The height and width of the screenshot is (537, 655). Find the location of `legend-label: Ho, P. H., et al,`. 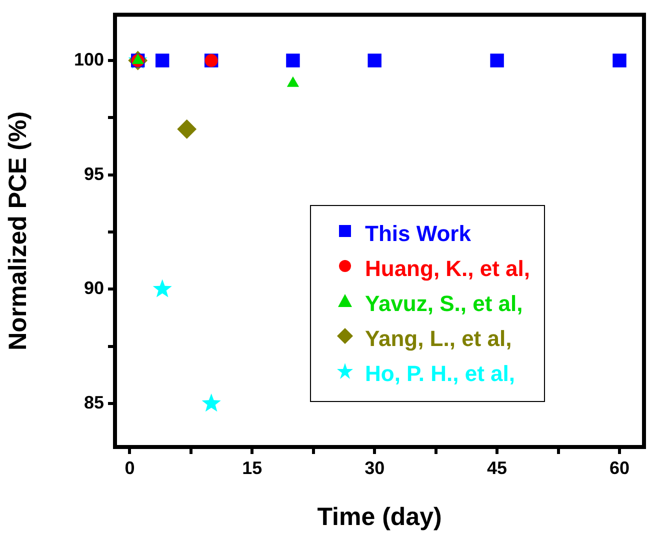

legend-label: Ho, P. H., et al, is located at coordinates (440, 373).